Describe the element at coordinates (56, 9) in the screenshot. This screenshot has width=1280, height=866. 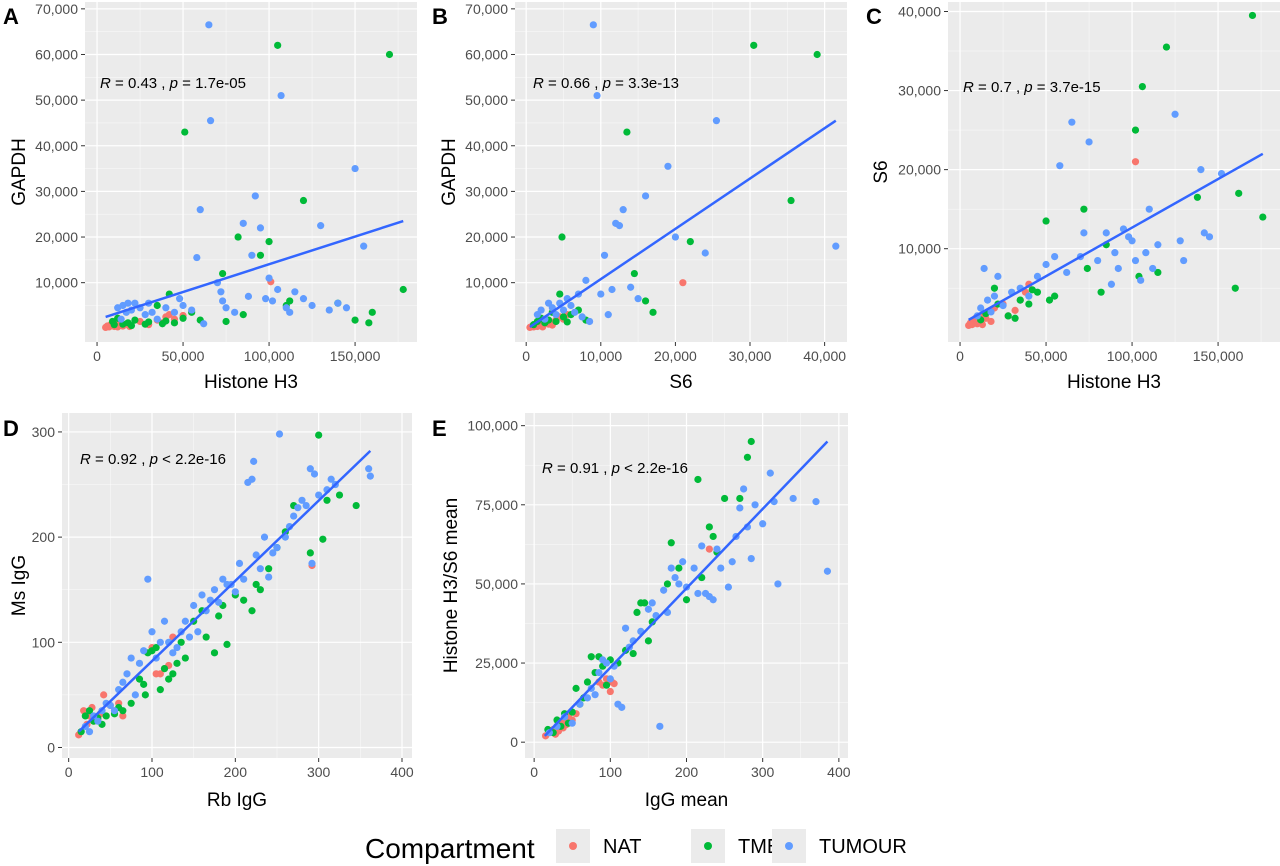
I see `y-tick-label: 70,000` at that location.